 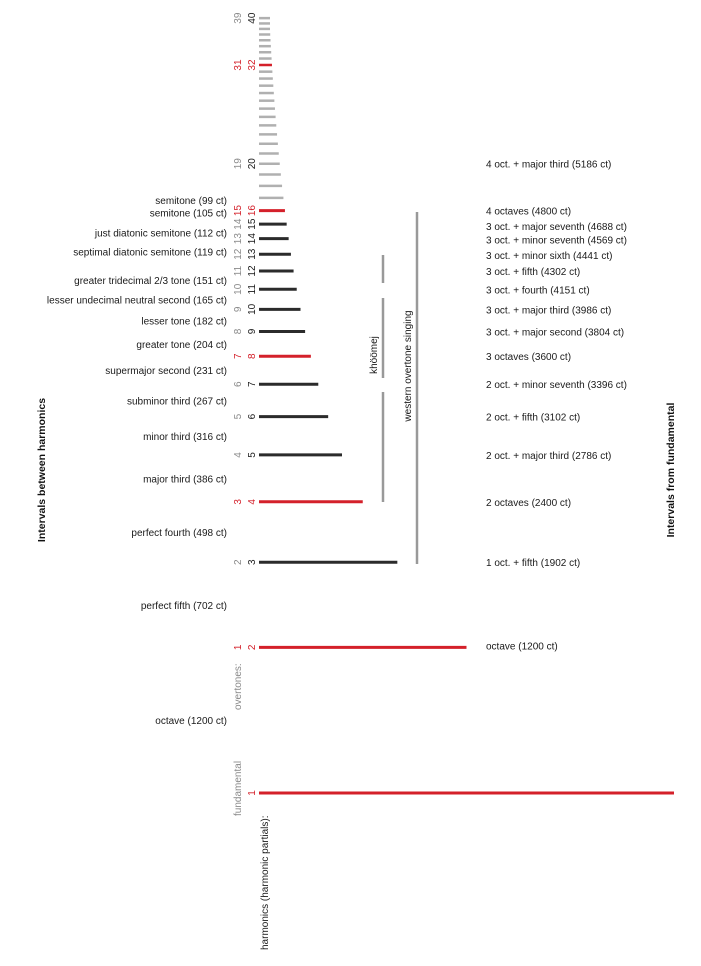 What do you see at coordinates (137, 300) in the screenshot?
I see `between-label-10-11: lesser undecimal neutral second (165 ct)` at bounding box center [137, 300].